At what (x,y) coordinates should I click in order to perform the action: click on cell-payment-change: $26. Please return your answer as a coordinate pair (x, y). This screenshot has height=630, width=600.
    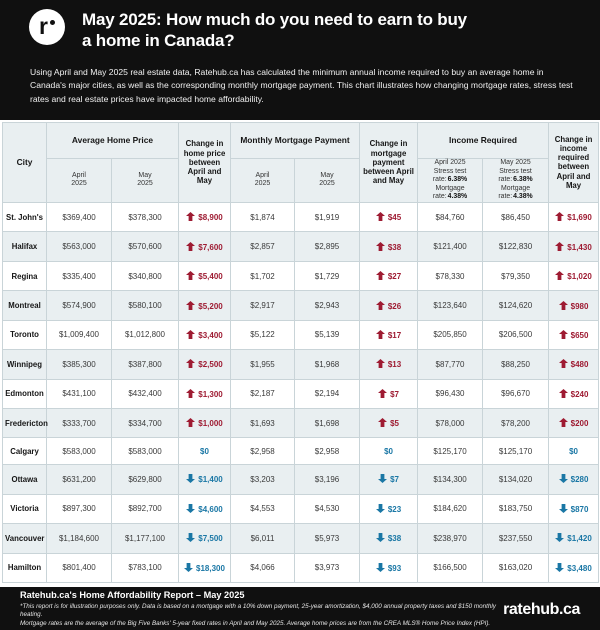
    Looking at the image, I should click on (389, 305).